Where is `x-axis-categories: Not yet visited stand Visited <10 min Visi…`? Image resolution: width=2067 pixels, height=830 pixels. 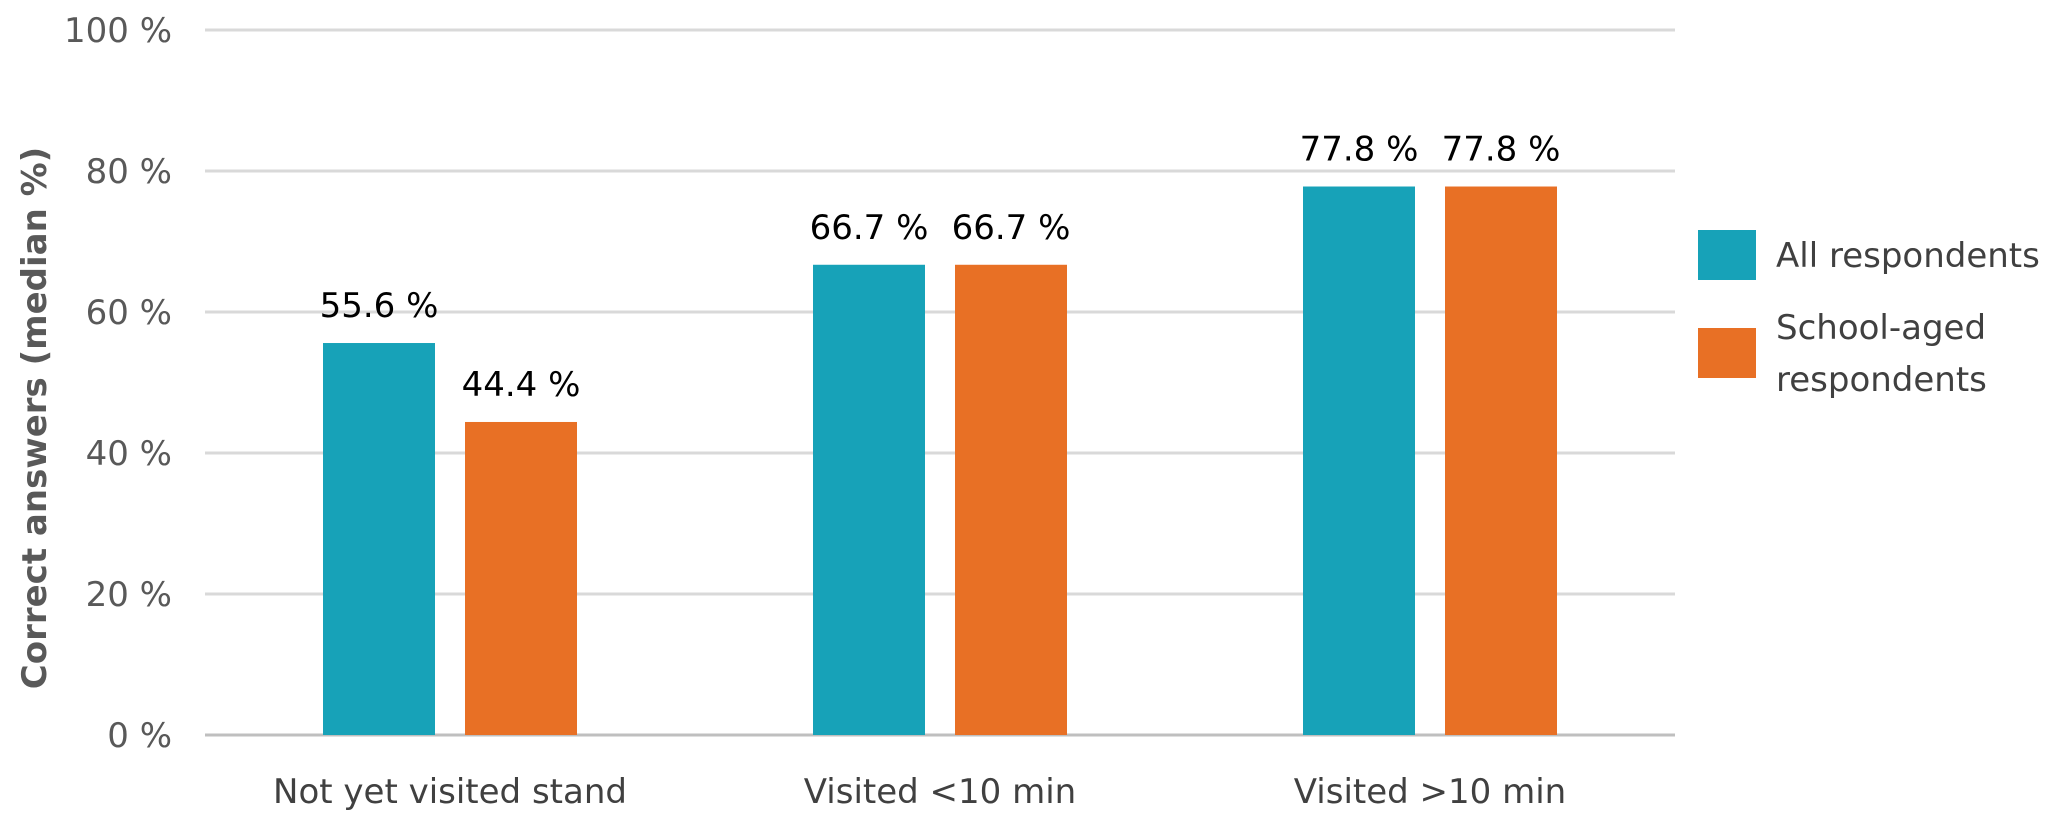
x-axis-categories: Not yet visited stand Visited <10 min Visi… is located at coordinates (919, 792).